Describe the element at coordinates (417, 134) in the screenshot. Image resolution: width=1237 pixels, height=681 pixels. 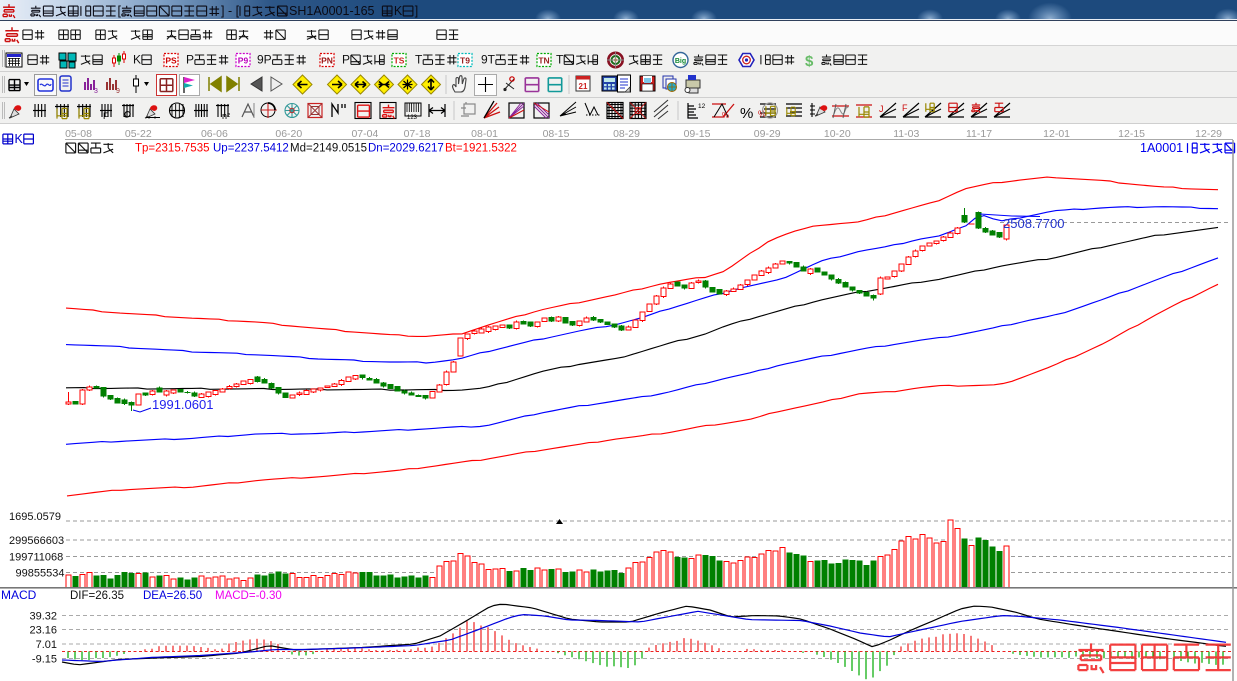
I see `svg-text: 07-18` at that location.